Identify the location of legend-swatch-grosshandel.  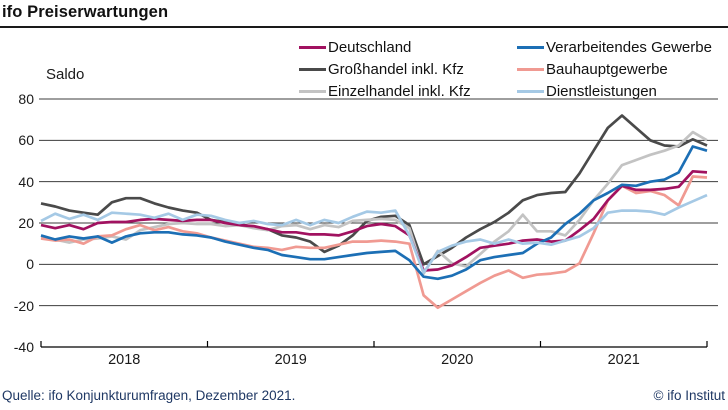
(312, 69).